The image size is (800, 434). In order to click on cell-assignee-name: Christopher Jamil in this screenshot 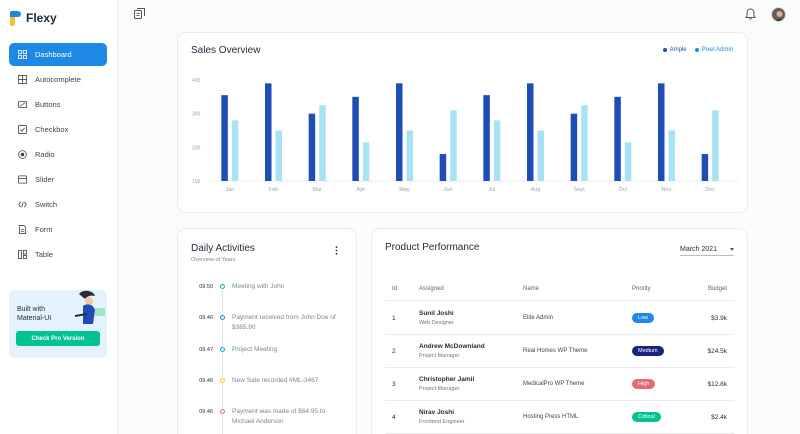, I will do `click(447, 379)`.